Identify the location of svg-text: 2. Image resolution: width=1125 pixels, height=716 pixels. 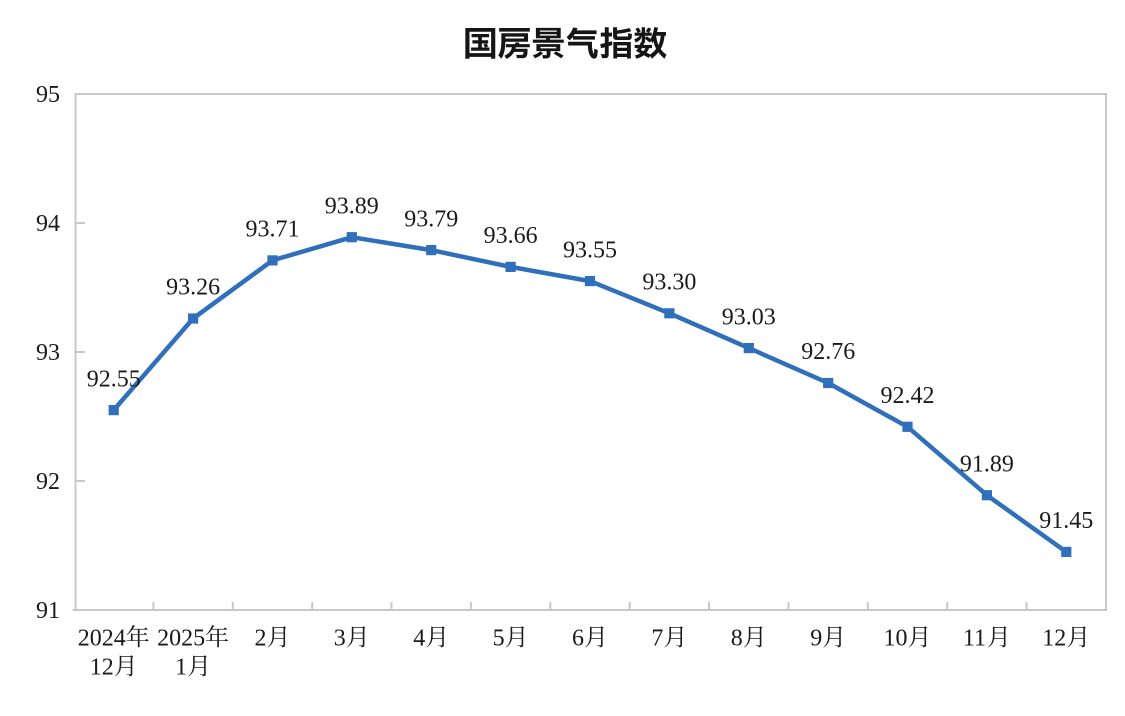
(261, 639).